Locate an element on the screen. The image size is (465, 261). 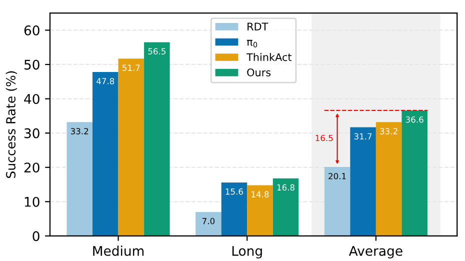
legend-label: ThinkAct is located at coordinates (269, 57).